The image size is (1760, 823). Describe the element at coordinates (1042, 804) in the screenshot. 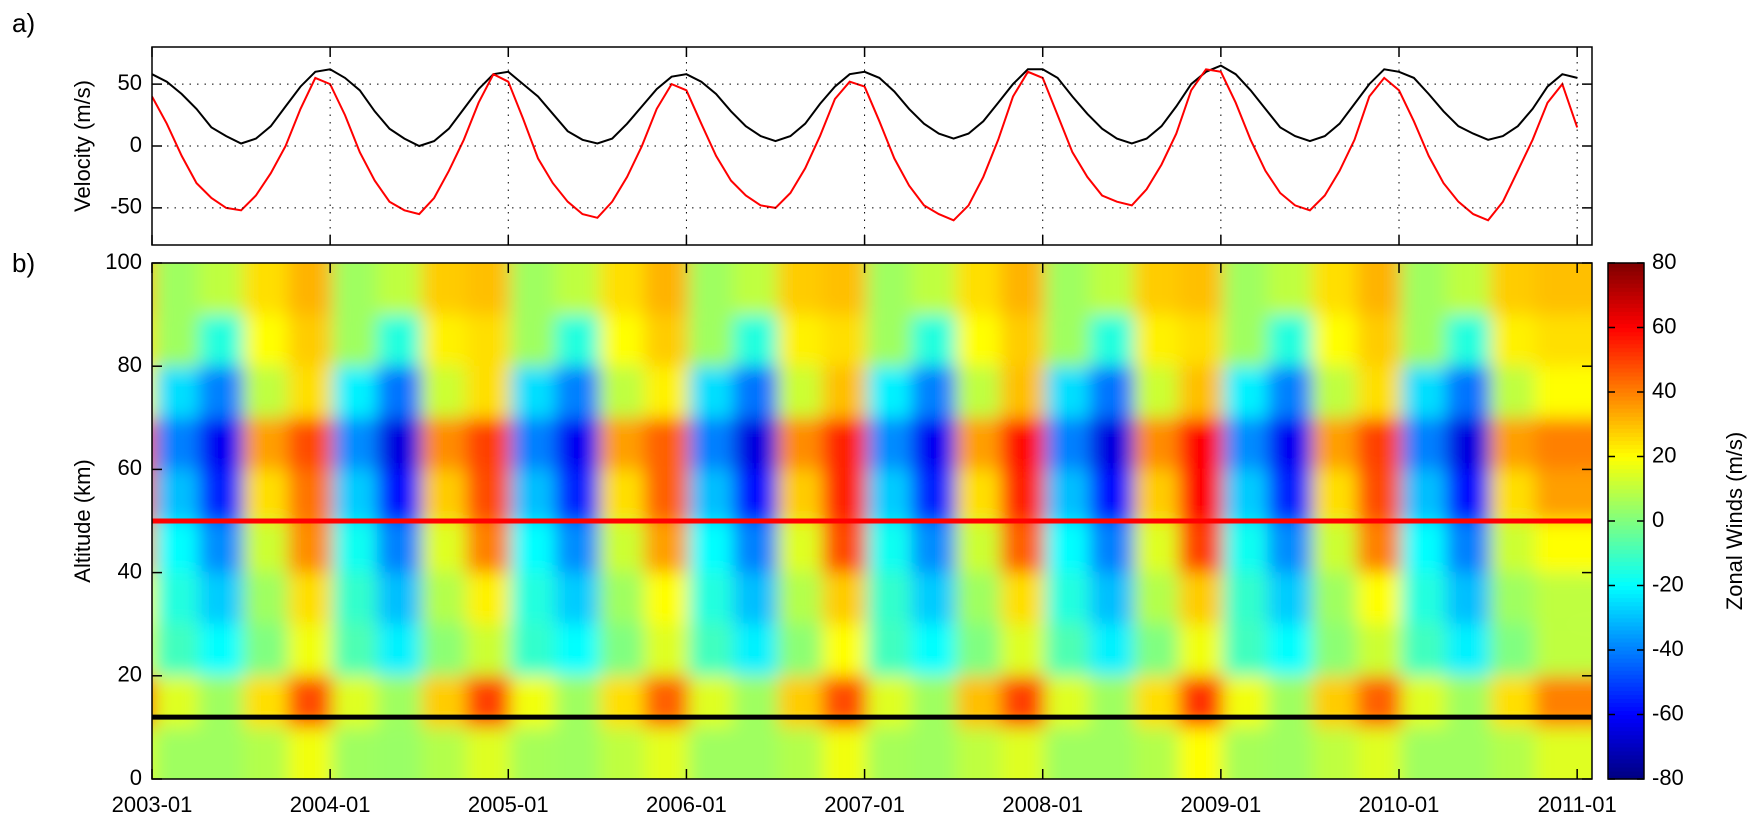

I see `x-tick-label: 2008-01` at that location.